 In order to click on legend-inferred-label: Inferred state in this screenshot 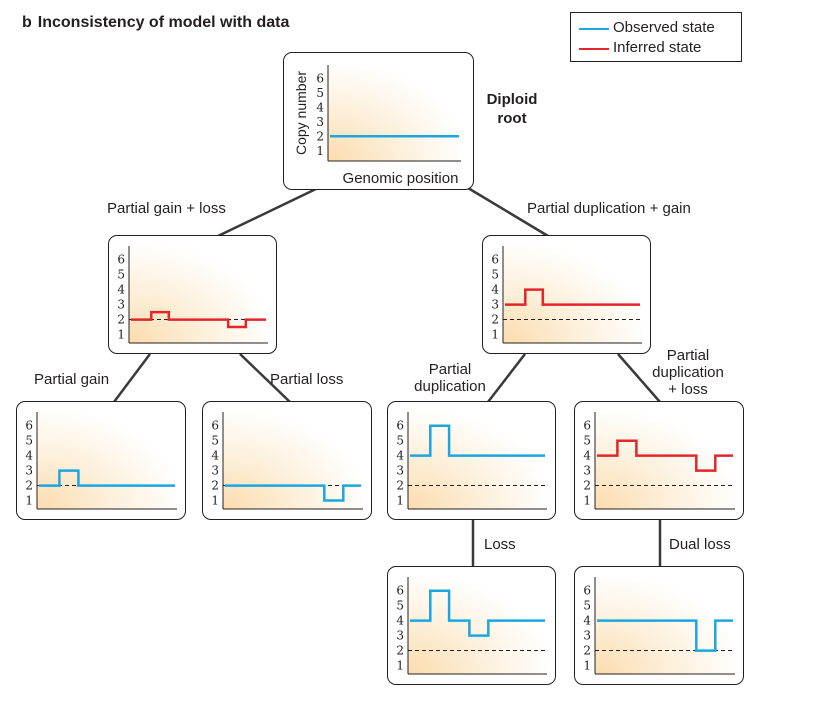, I will do `click(657, 47)`.